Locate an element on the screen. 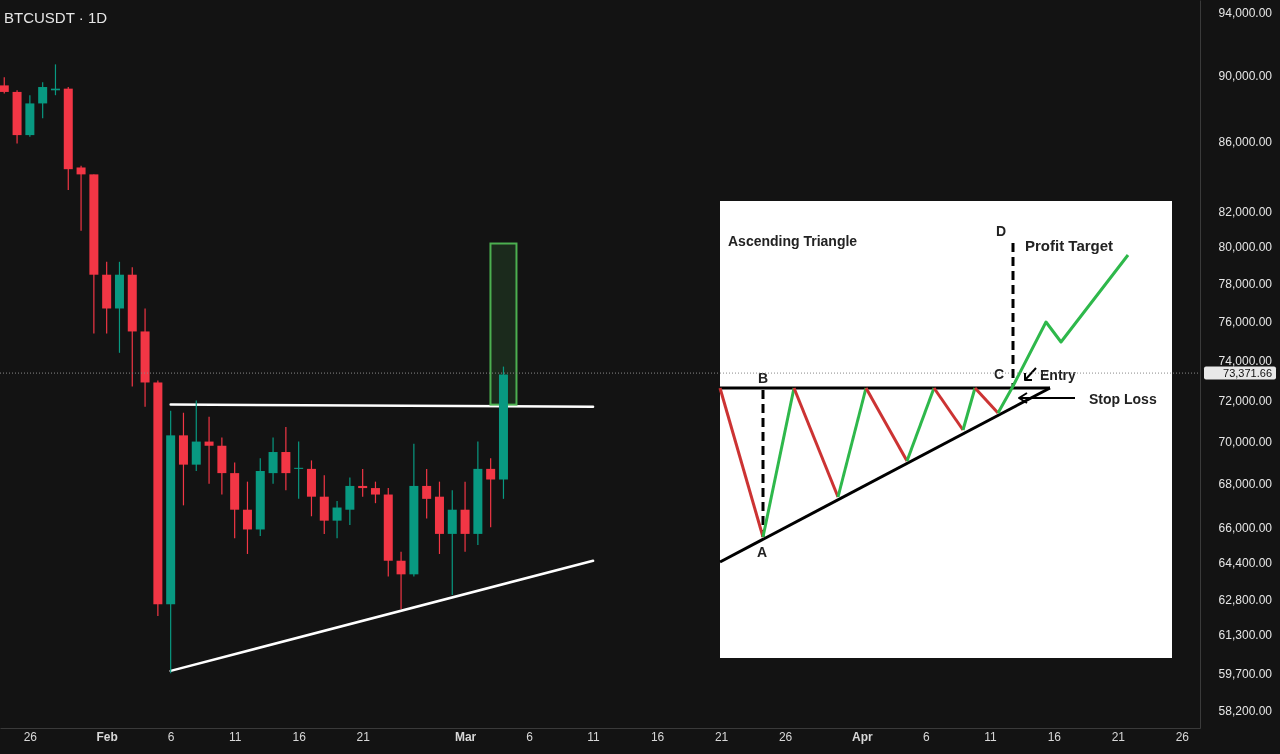 The width and height of the screenshot is (1280, 754). x-tick-label: Feb is located at coordinates (107, 737).